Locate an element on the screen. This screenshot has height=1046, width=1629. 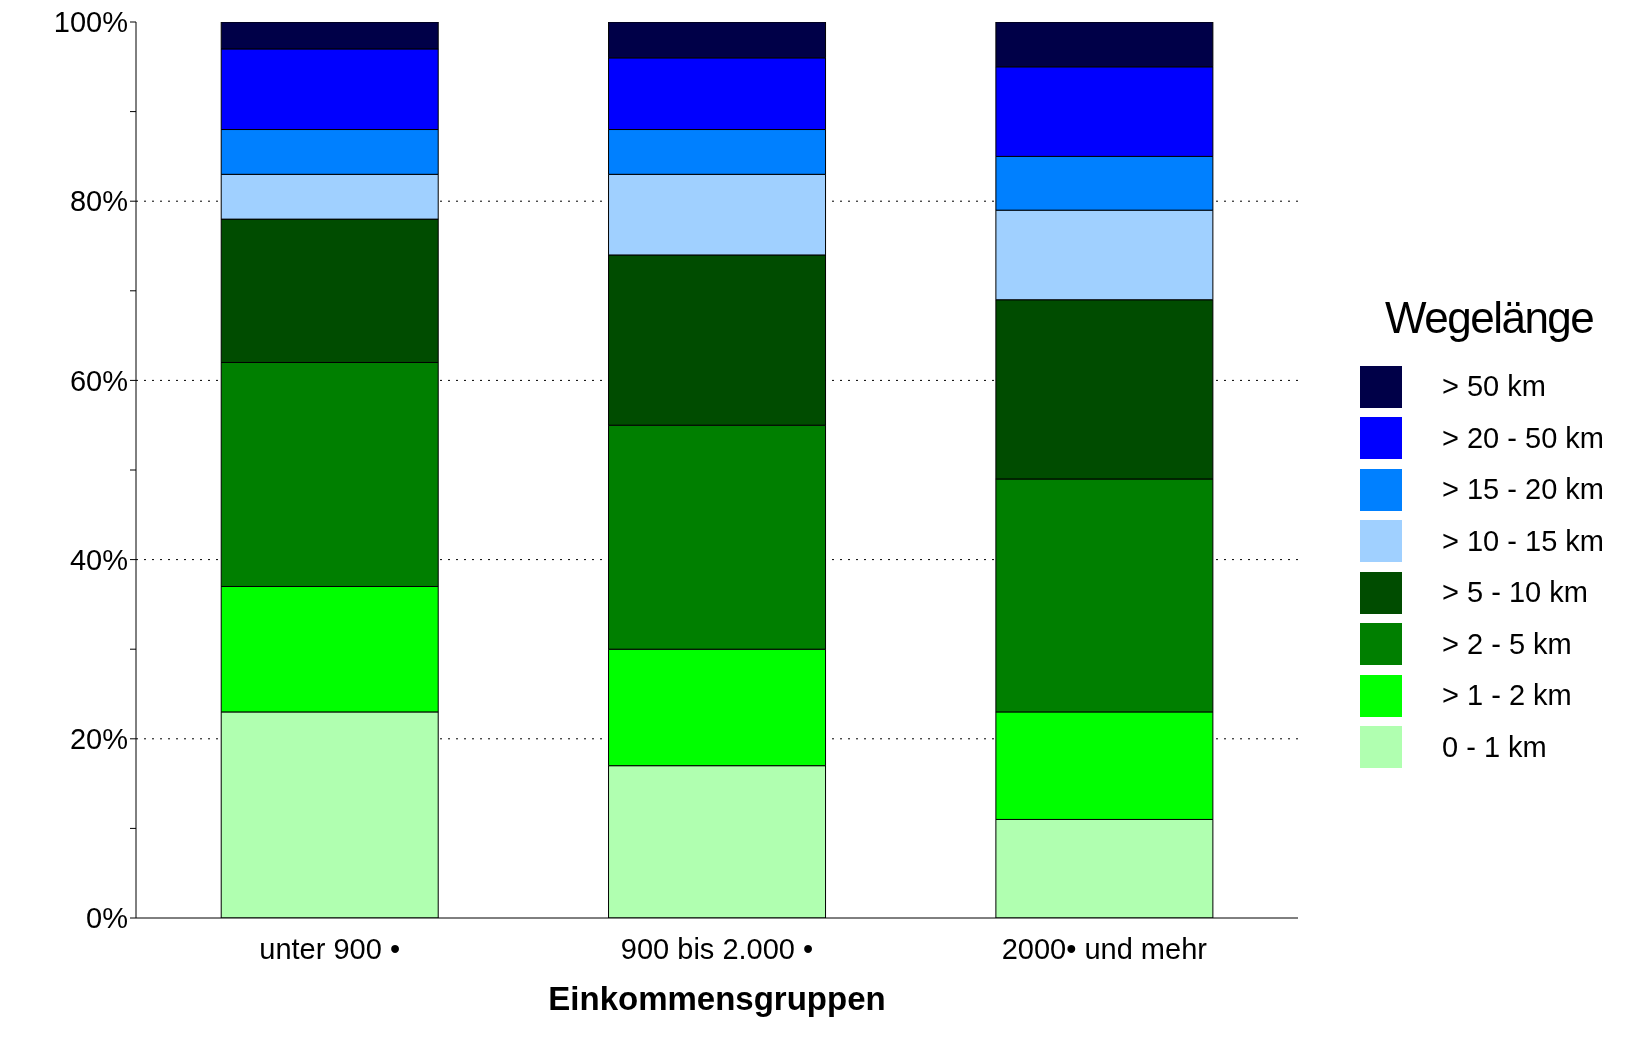
y-tick-label: 0% is located at coordinates (107, 918).